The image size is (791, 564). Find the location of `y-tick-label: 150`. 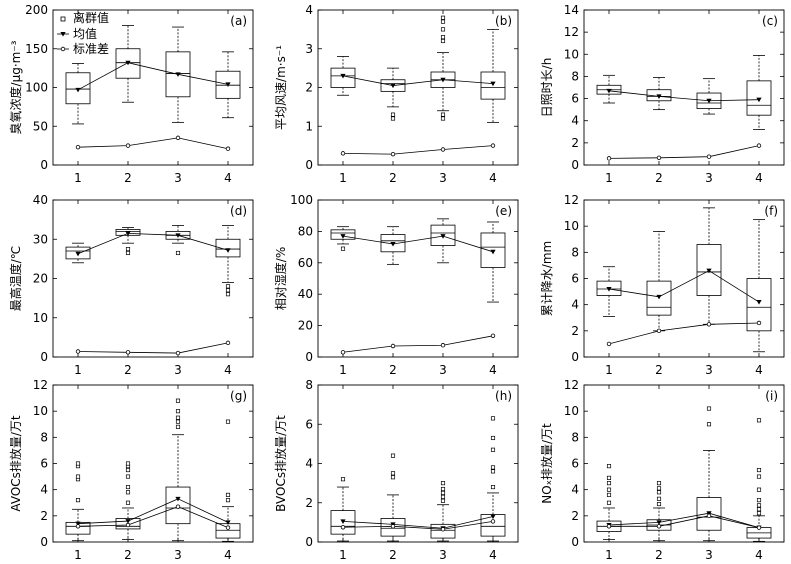

y-tick-label: 150 is located at coordinates (36, 49).